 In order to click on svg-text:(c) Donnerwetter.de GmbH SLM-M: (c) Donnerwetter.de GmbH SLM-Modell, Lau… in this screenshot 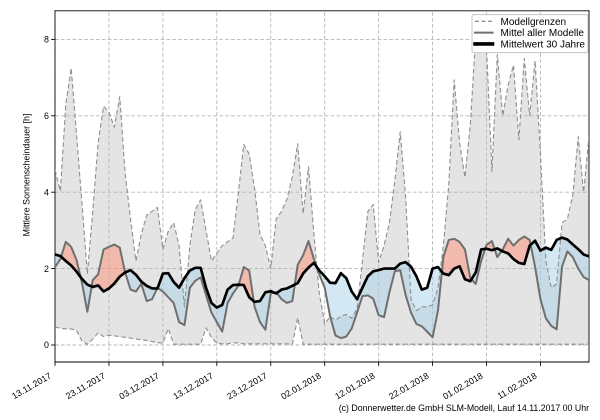, I will do `click(464, 408)`.